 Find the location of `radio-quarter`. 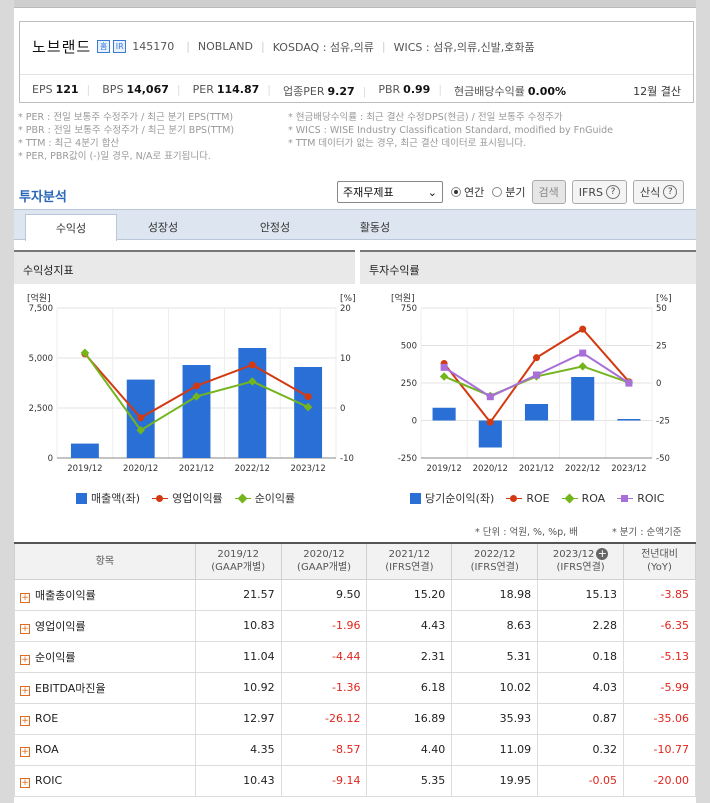

radio-quarter is located at coordinates (497, 192).